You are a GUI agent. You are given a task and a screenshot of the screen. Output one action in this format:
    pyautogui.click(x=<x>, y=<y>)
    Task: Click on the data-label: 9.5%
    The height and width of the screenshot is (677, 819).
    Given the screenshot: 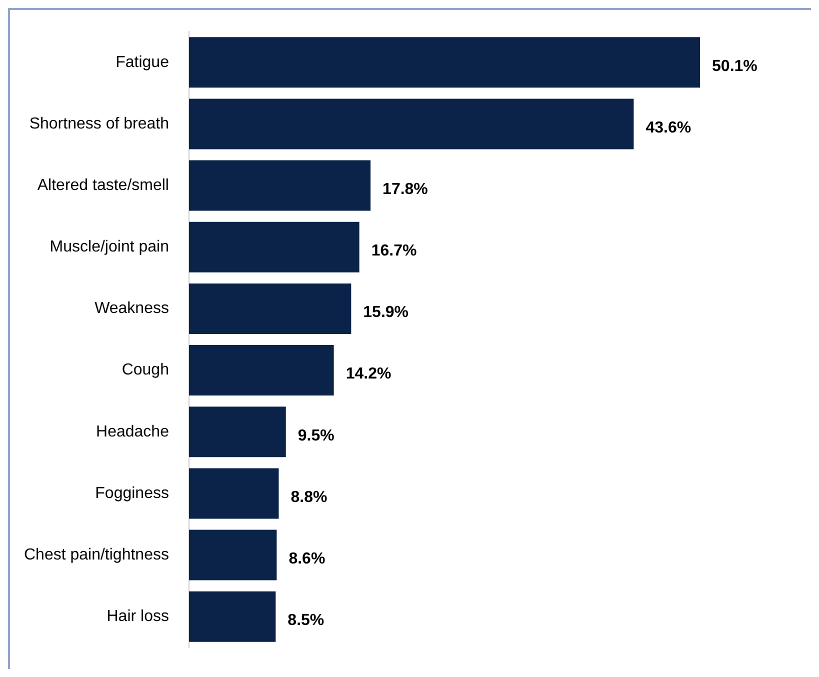 What is the action you would take?
    pyautogui.click(x=316, y=435)
    